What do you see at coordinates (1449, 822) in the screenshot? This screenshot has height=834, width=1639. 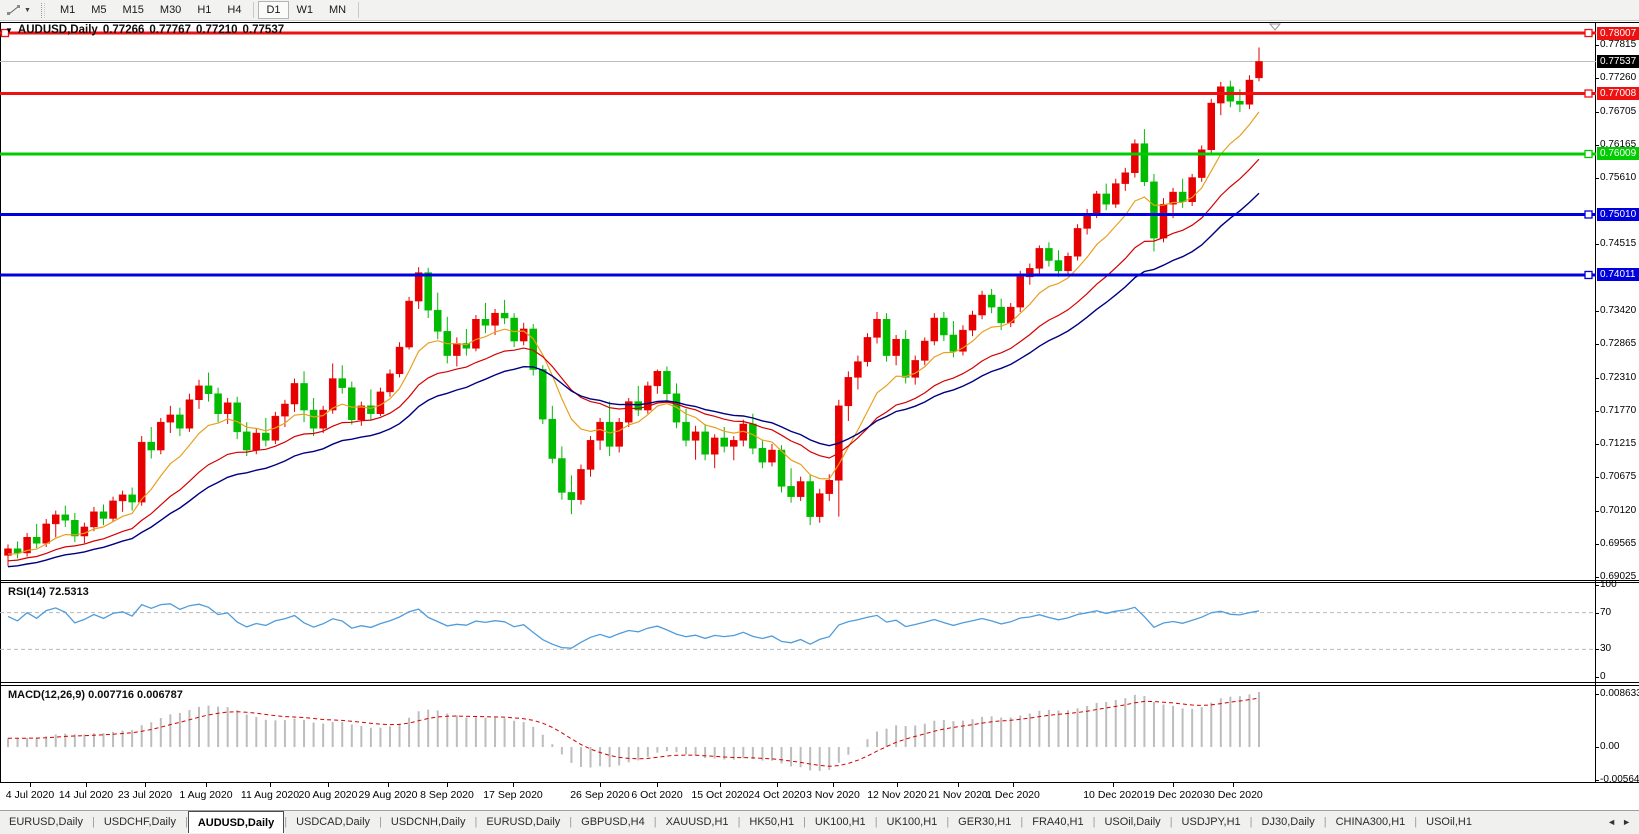 I see `chart-tab-usoil-17: USOil,H1` at bounding box center [1449, 822].